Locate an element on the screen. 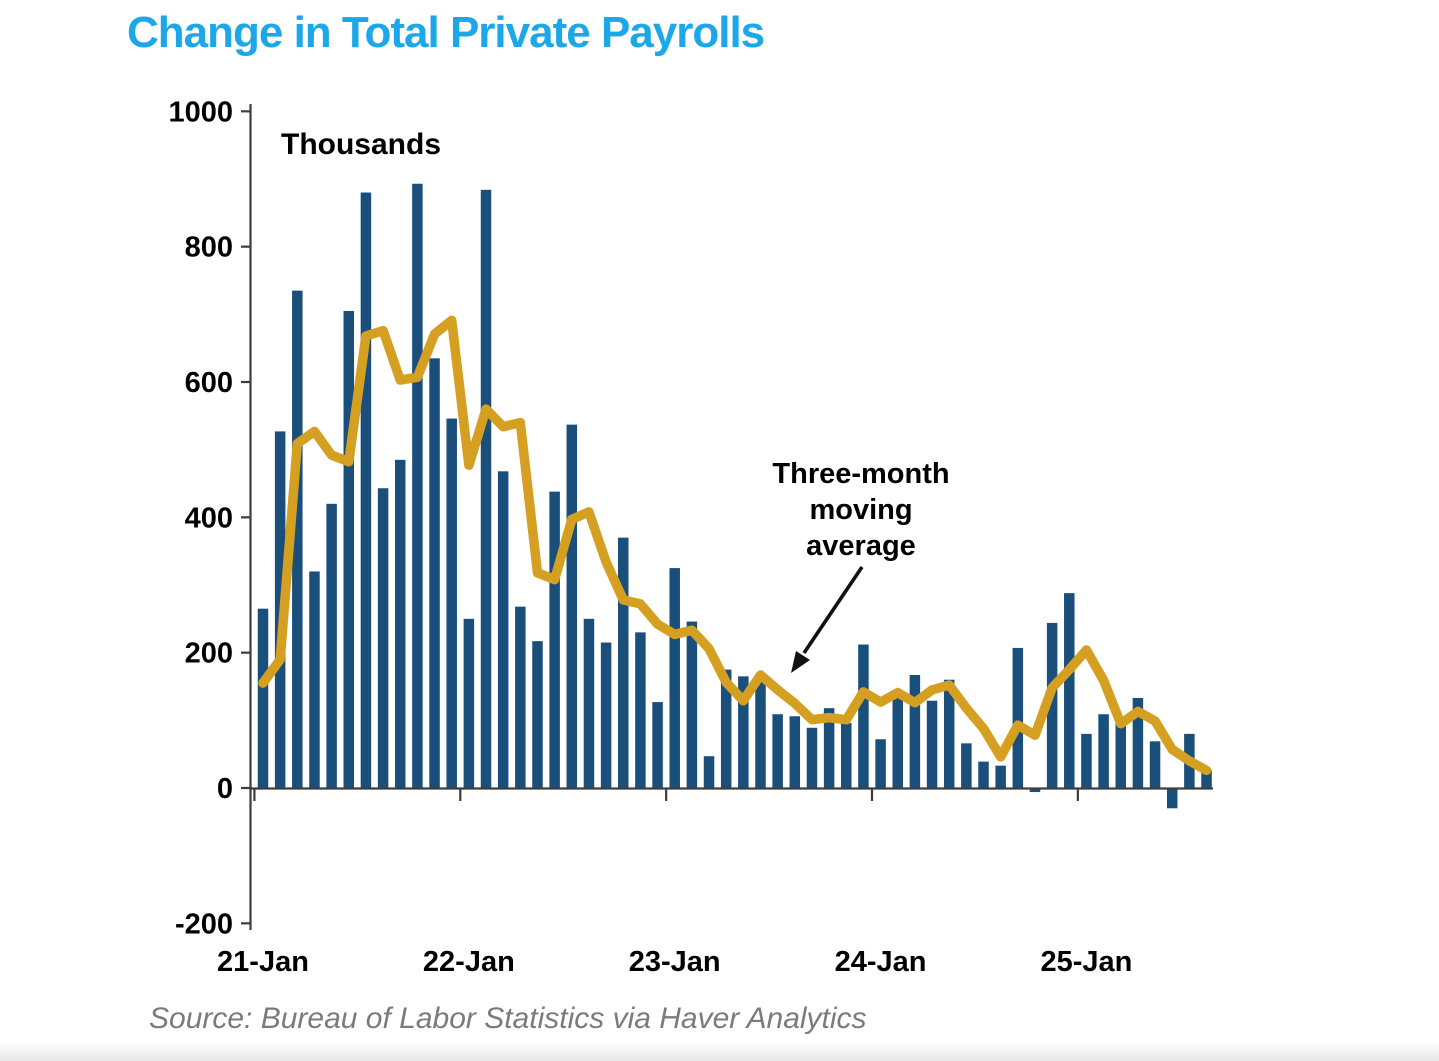  y-tick-label: 600 is located at coordinates (209, 383).